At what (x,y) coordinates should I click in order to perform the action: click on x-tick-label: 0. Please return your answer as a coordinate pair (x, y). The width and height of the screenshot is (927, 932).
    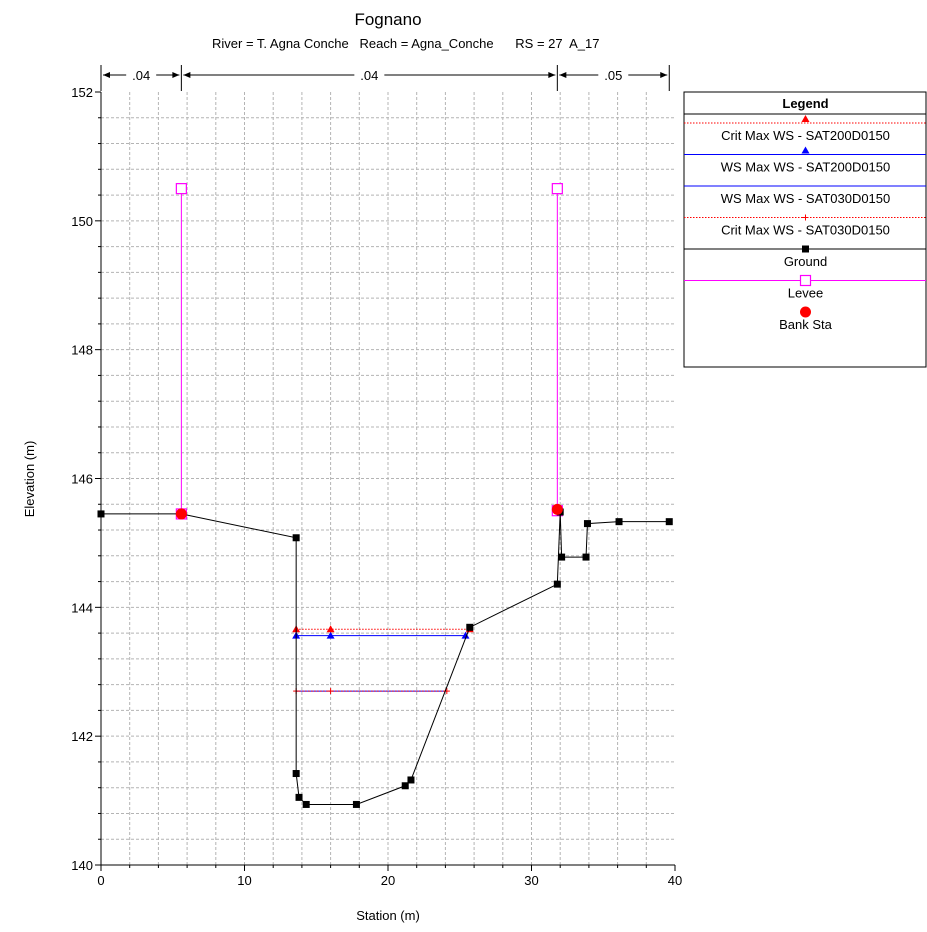
    Looking at the image, I should click on (100, 880).